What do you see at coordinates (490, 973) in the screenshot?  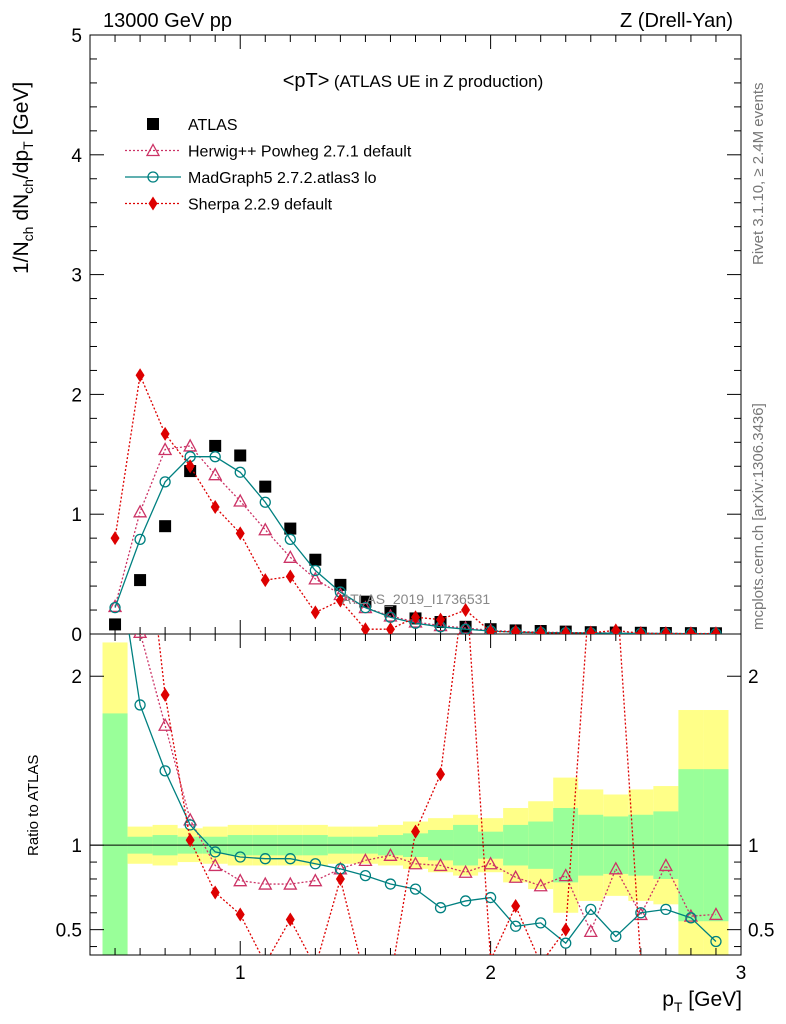 I see `x-tick-label: 2` at bounding box center [490, 973].